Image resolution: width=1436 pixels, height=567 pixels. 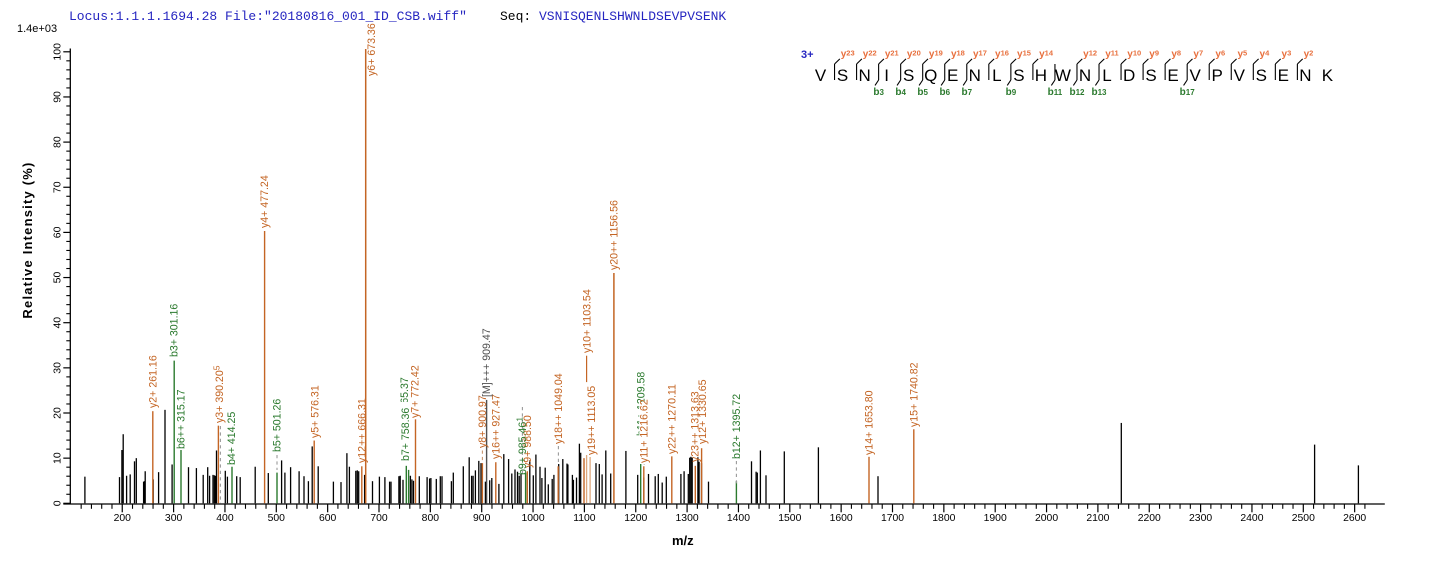 What do you see at coordinates (1188, 92) in the screenshot?
I see `svg-text: b17` at bounding box center [1188, 92].